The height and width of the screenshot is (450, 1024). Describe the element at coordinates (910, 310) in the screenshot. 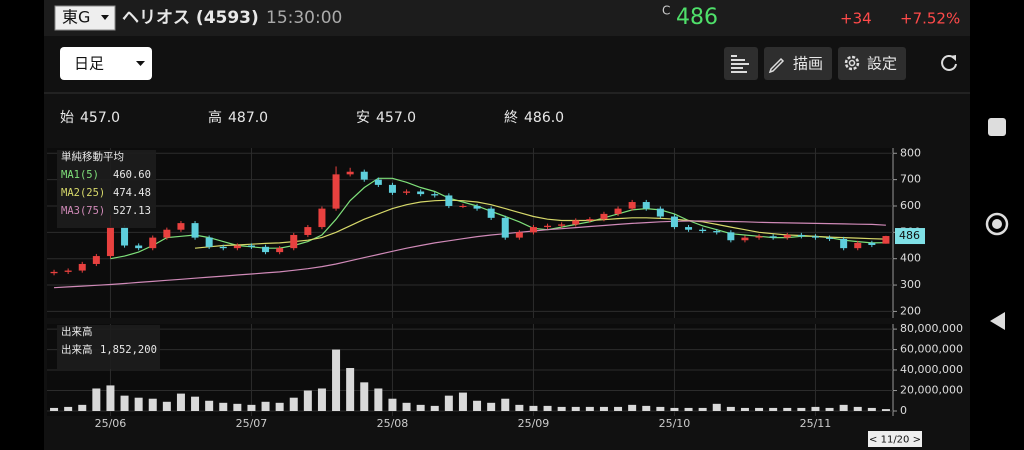

I see `y-tick-label: 200` at that location.